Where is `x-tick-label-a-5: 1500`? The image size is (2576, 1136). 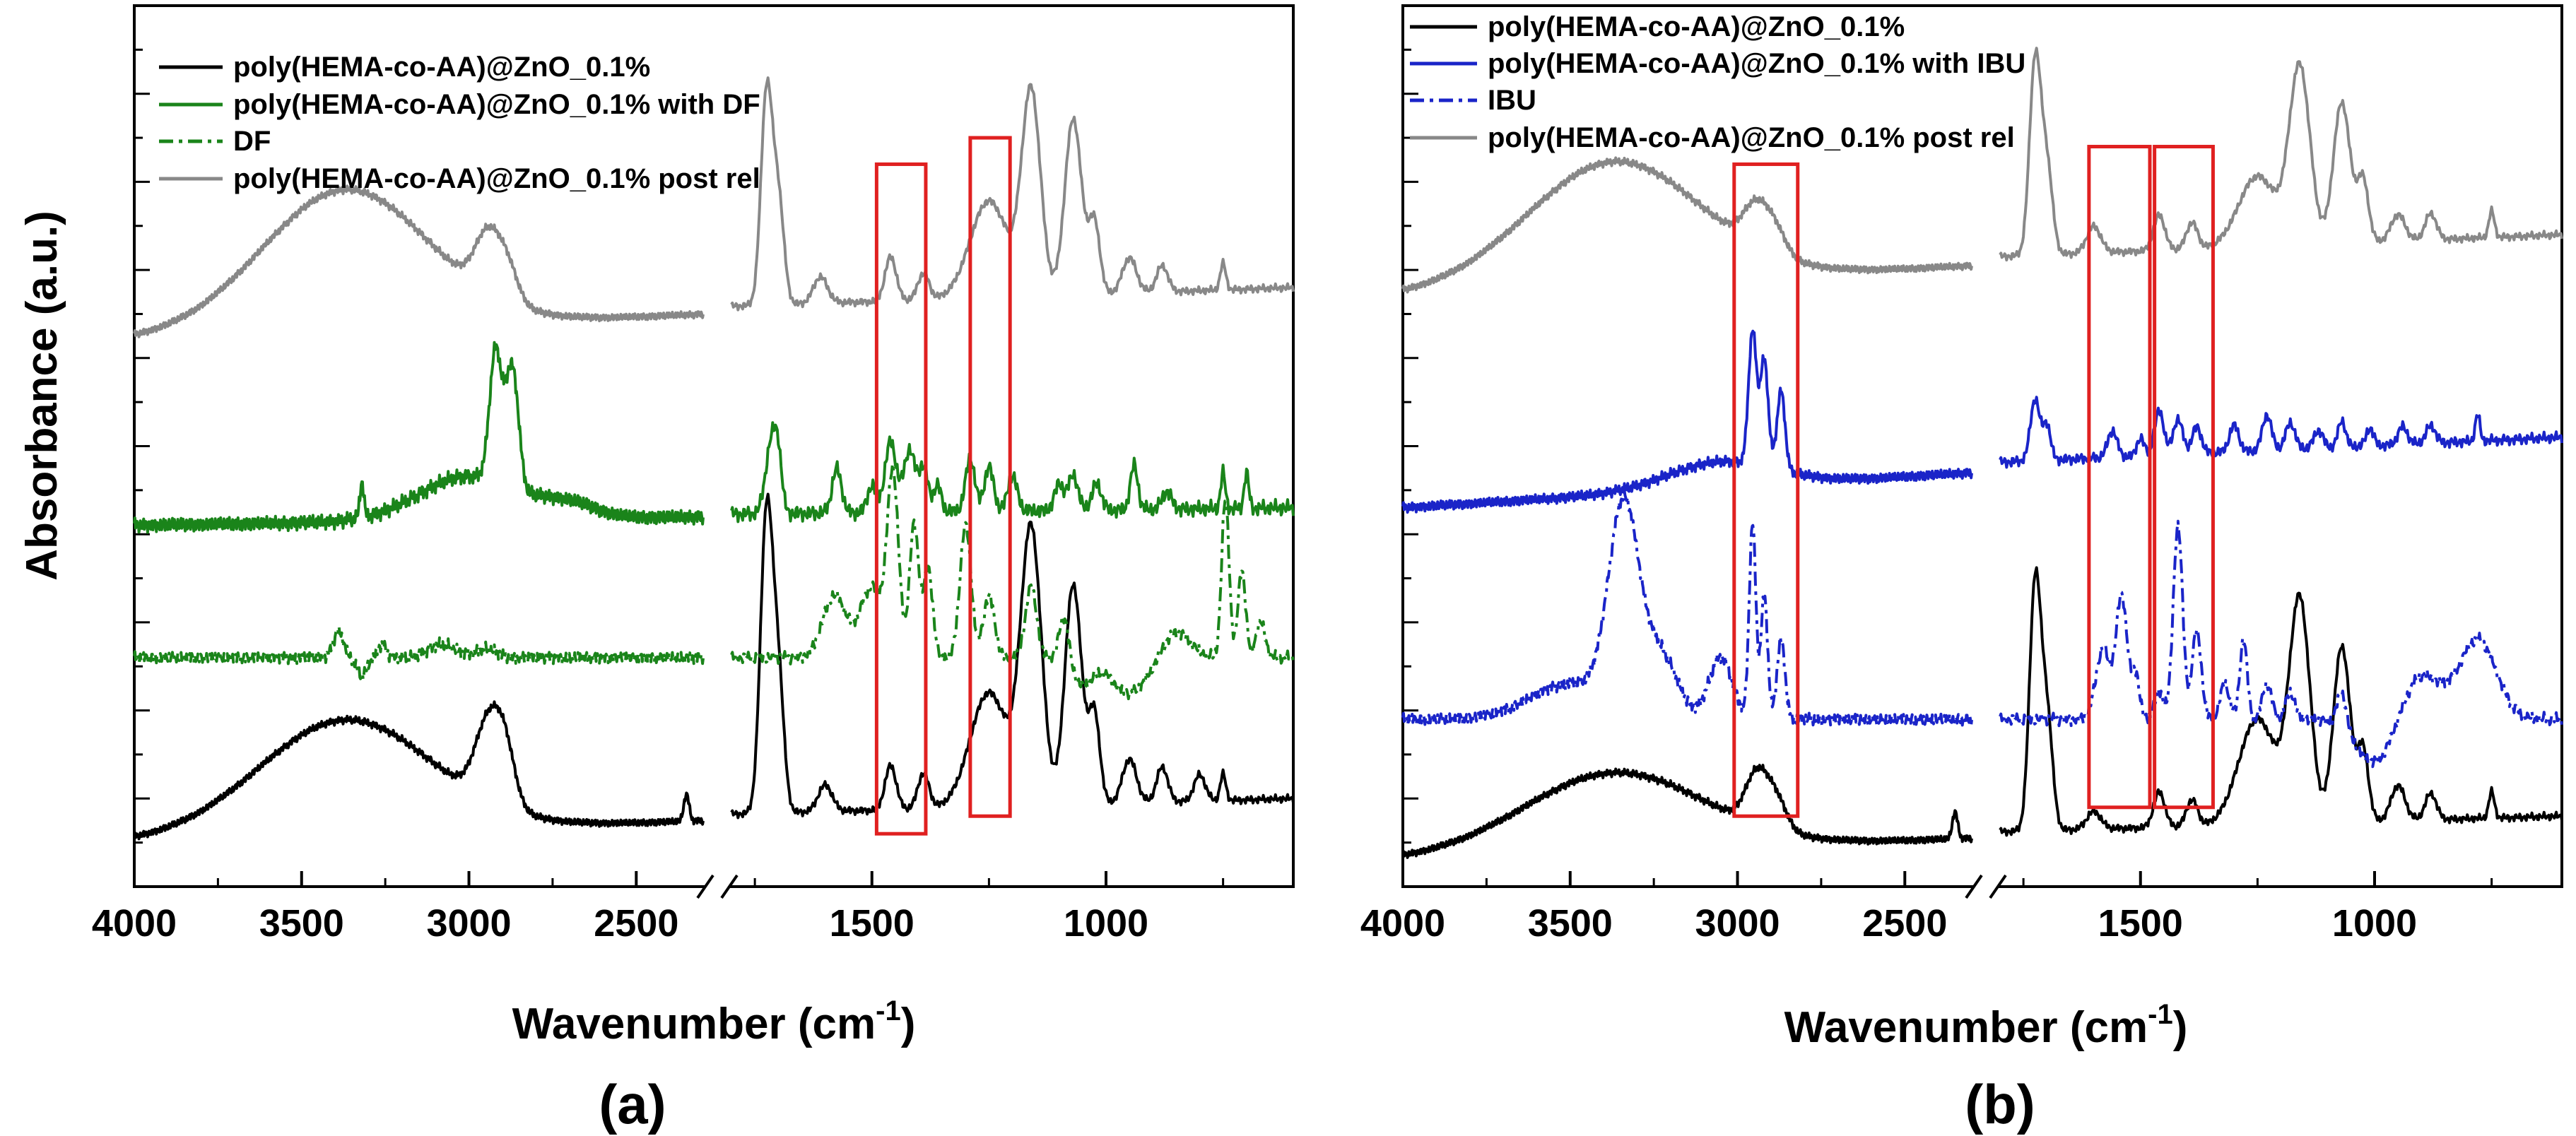
x-tick-label-a-5: 1500 is located at coordinates (872, 923).